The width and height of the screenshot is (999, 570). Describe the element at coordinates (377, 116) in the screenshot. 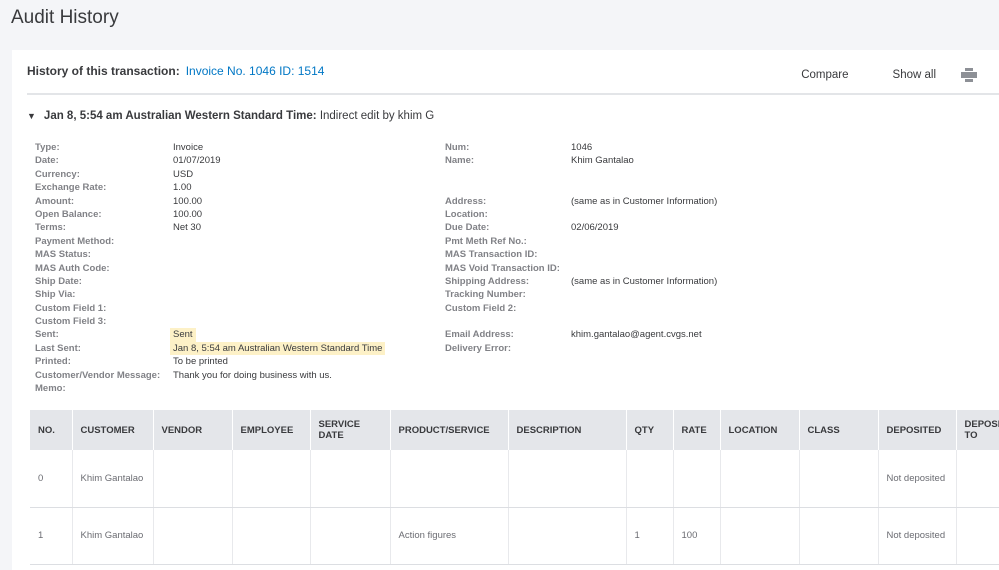

I see `entry-description: Indirect edit by khim G` at that location.